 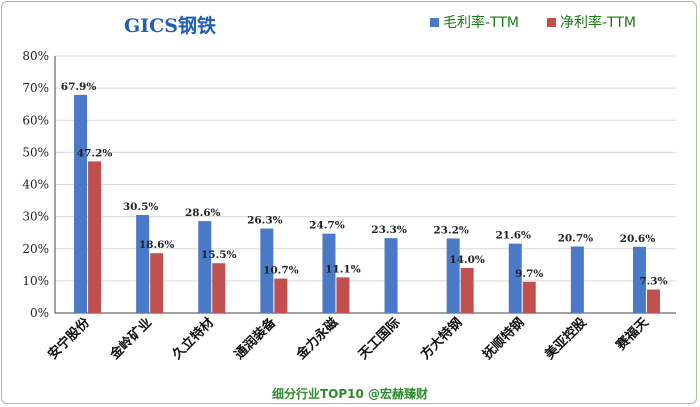 What do you see at coordinates (193, 339) in the screenshot?
I see `x-category-label: 久立特材` at bounding box center [193, 339].